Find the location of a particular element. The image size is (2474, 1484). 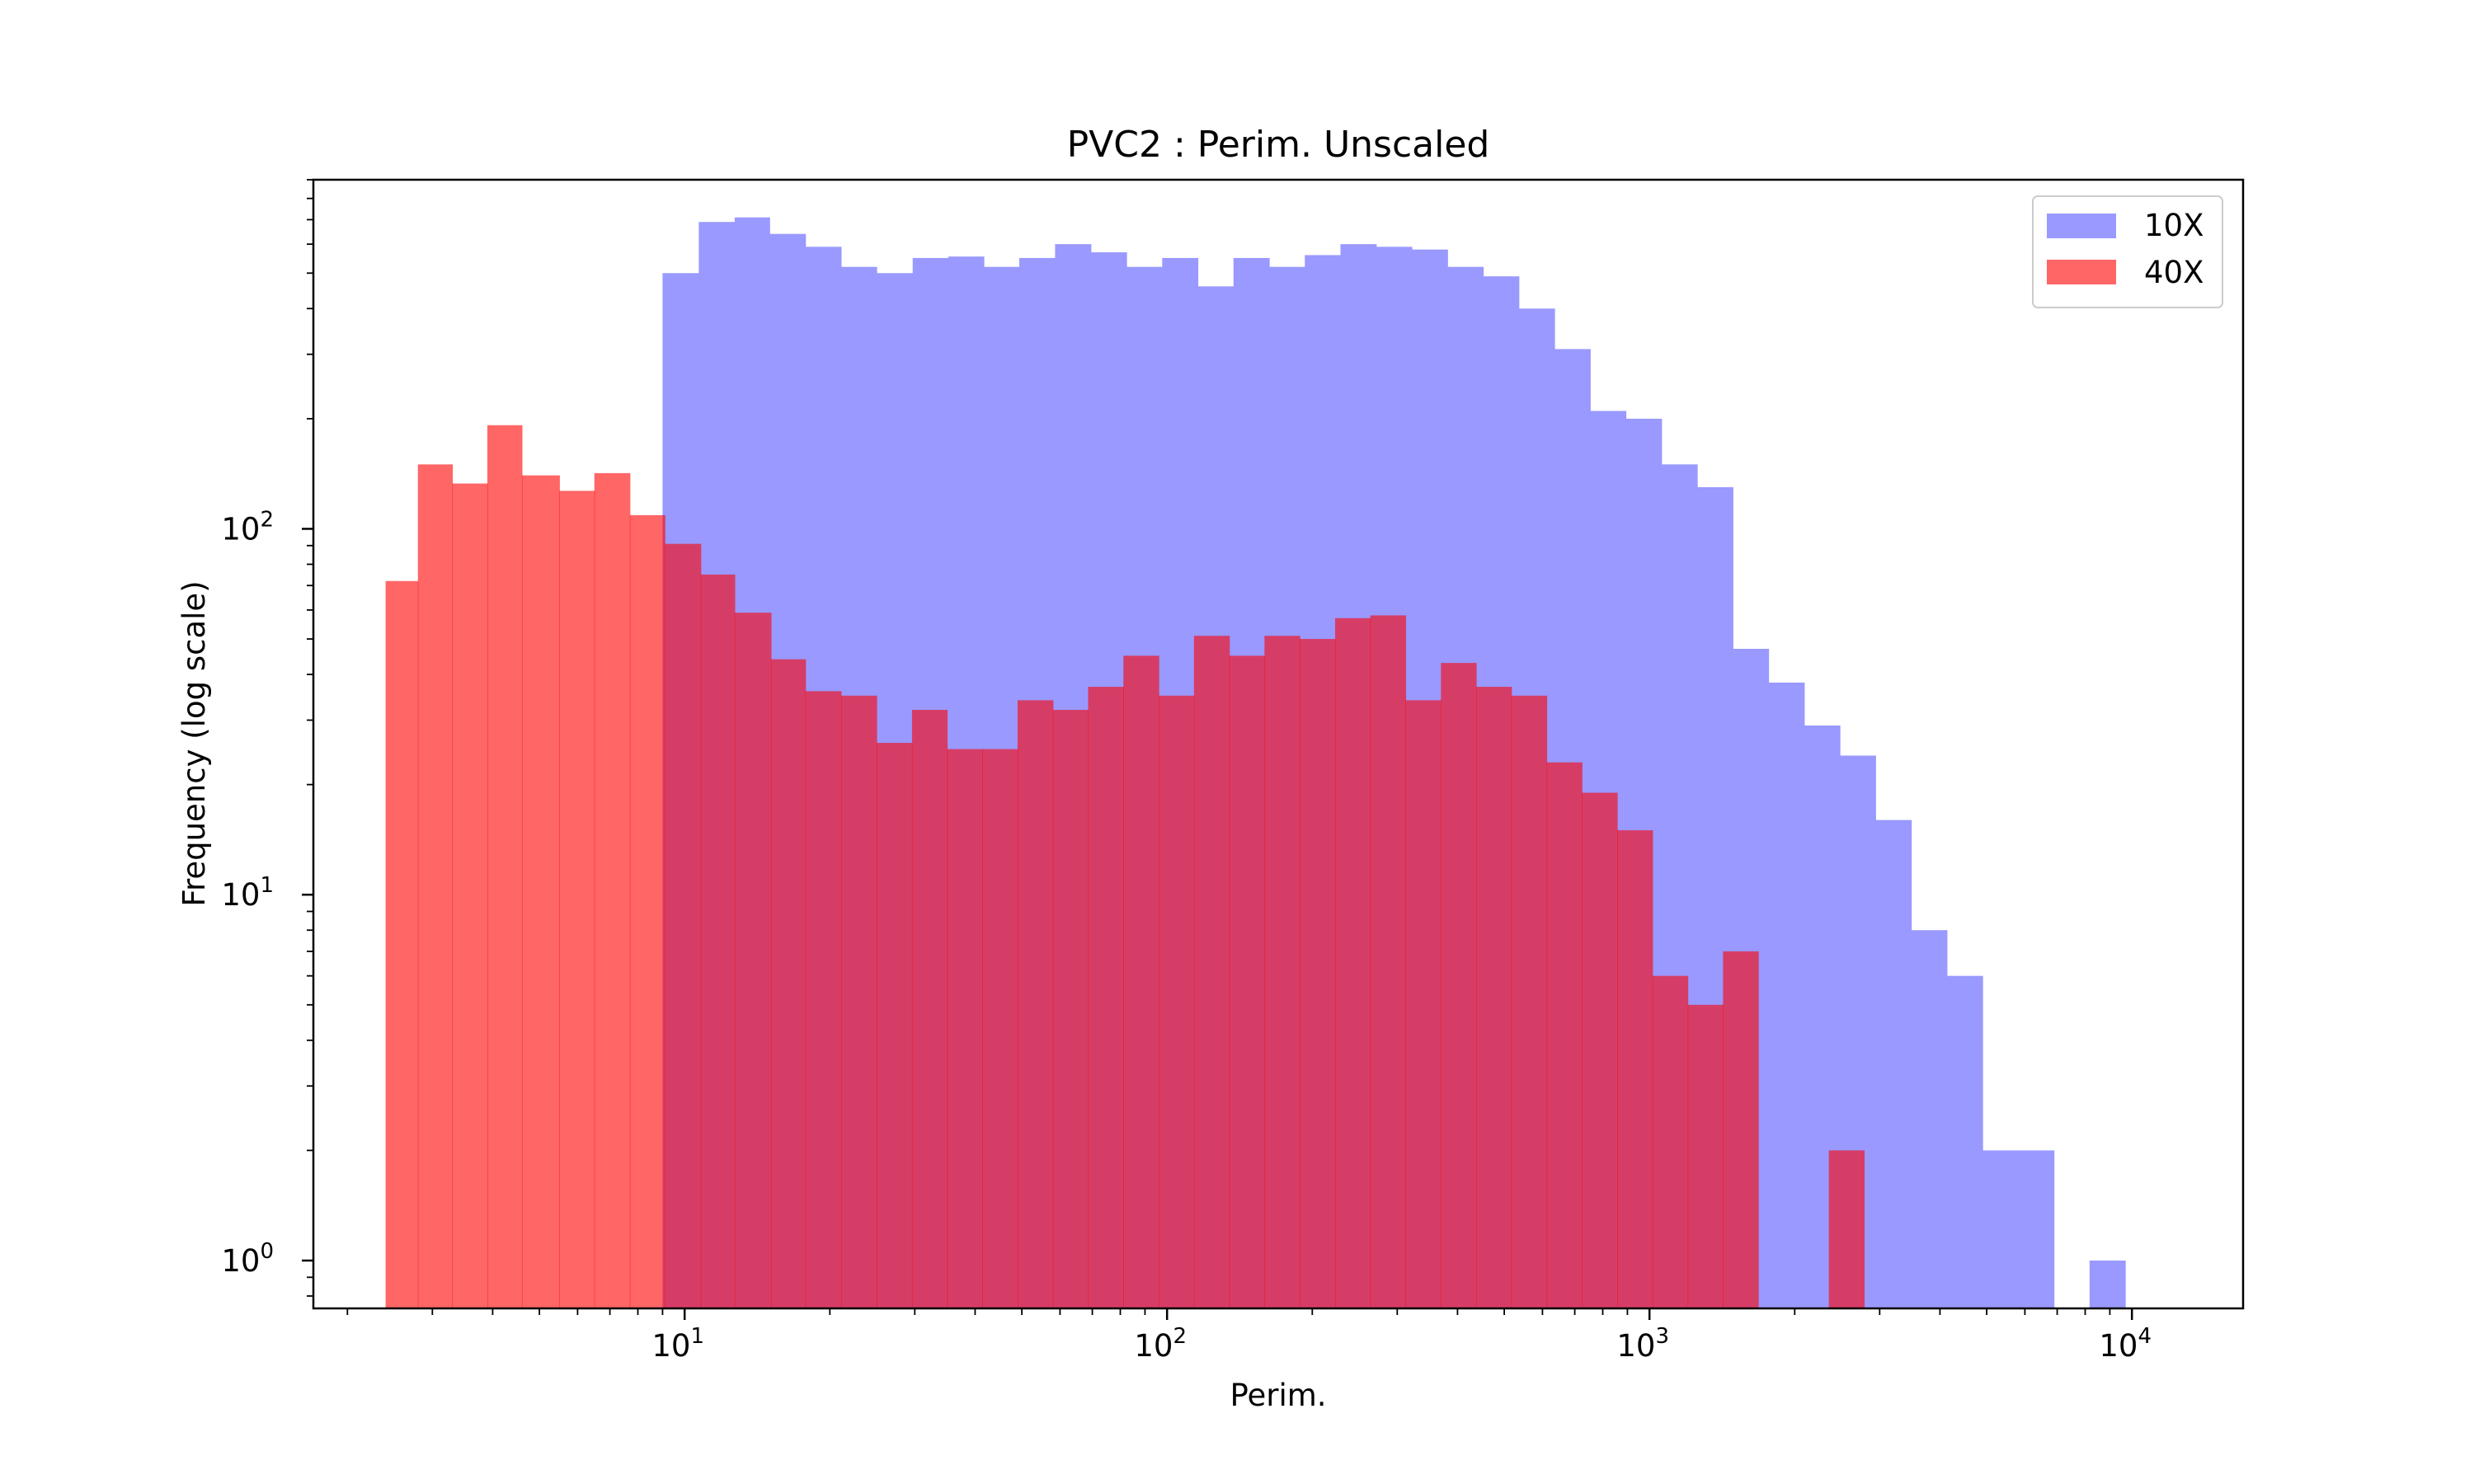

y-tick-label: 101 is located at coordinates (247, 893).